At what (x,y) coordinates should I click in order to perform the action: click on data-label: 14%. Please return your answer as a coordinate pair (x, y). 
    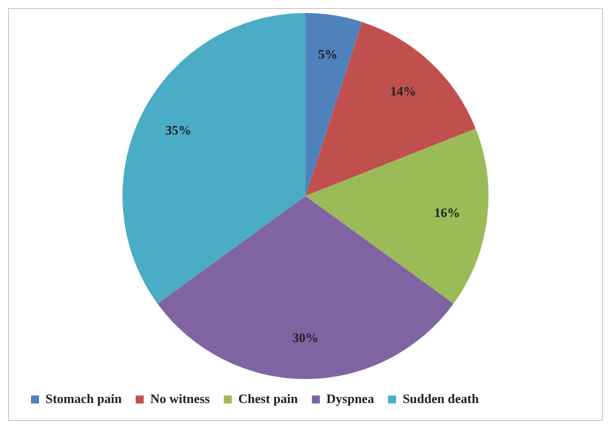
    Looking at the image, I should click on (403, 90).